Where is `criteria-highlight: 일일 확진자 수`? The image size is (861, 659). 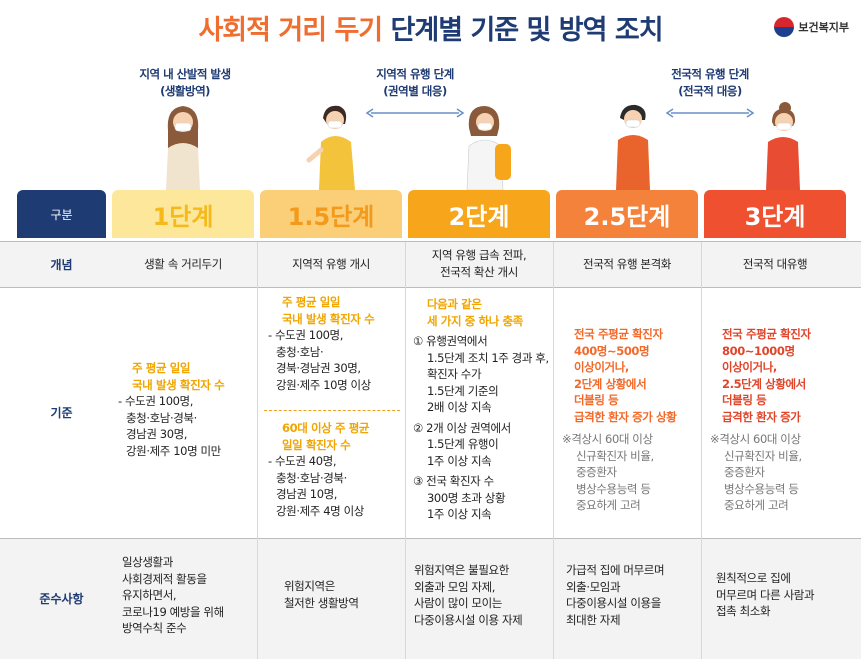 criteria-highlight: 일일 확진자 수 is located at coordinates (316, 444).